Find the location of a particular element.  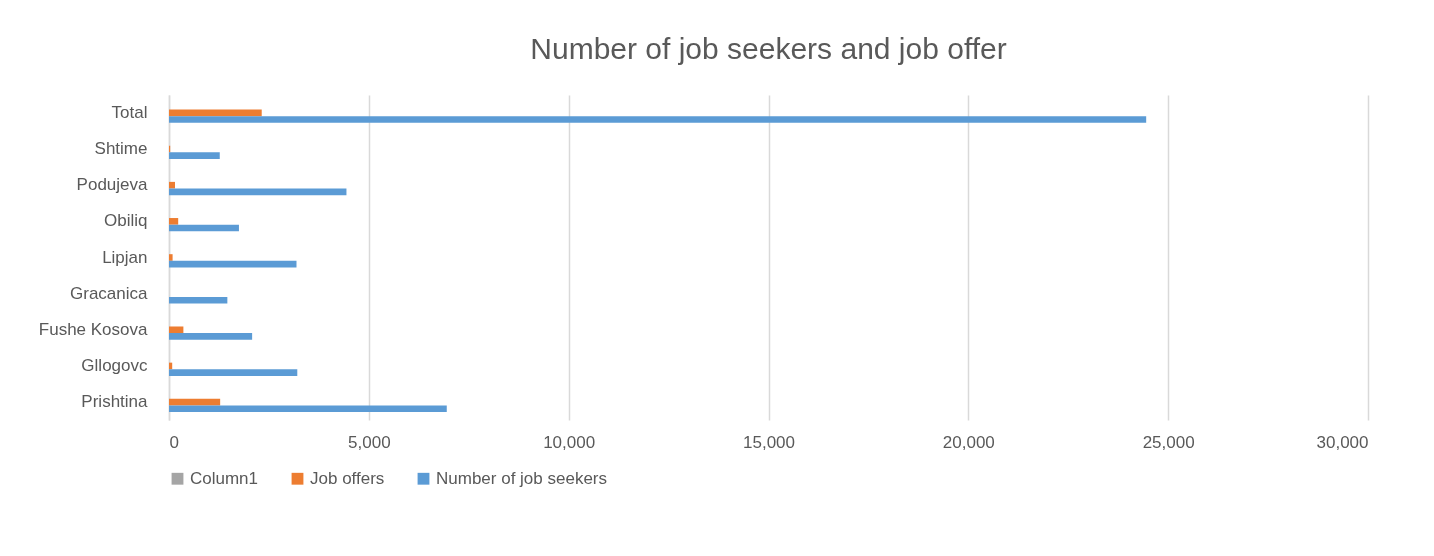

y-tick-label: Shtime is located at coordinates (121, 149).